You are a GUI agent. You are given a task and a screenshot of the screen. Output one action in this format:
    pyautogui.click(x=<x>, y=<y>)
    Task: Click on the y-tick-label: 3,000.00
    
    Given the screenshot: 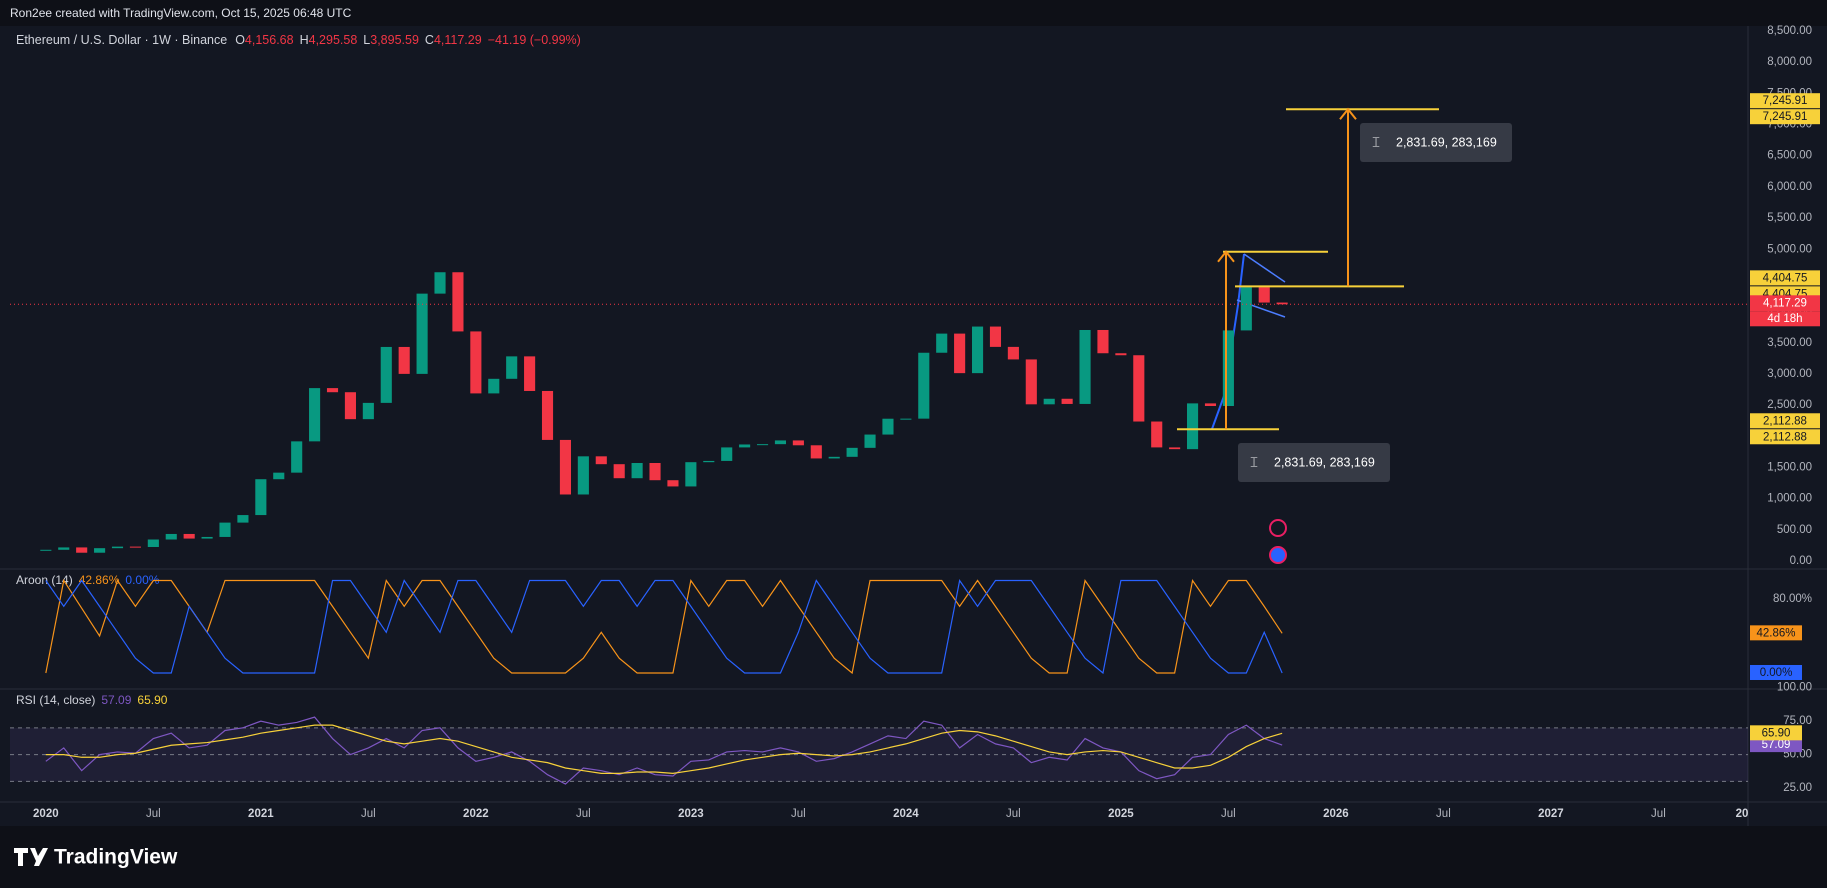 What is the action you would take?
    pyautogui.click(x=1789, y=374)
    